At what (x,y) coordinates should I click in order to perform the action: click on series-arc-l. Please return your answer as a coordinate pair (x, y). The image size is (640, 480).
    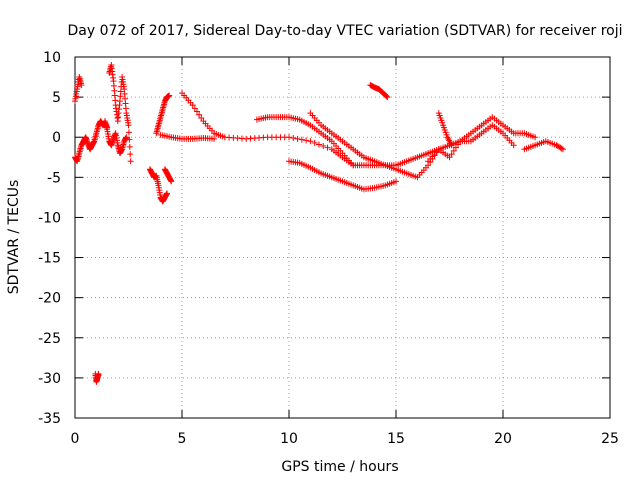
    Looking at the image, I should click on (342, 175).